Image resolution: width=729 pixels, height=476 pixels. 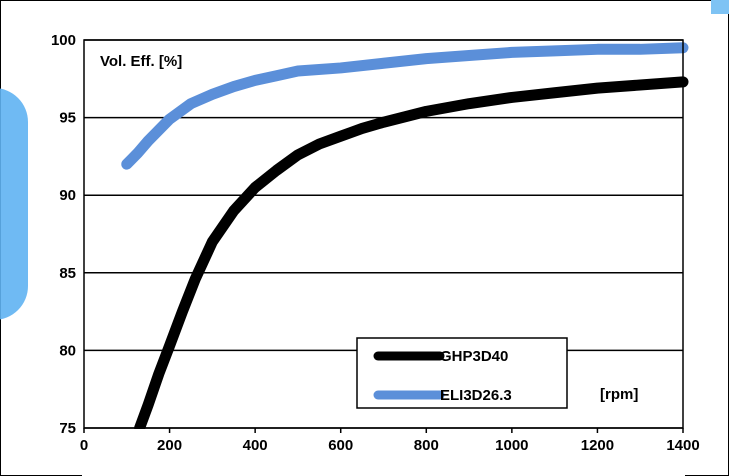 I want to click on y-tick-labels: 75 80 85 90 95 100, so click(x=63, y=234).